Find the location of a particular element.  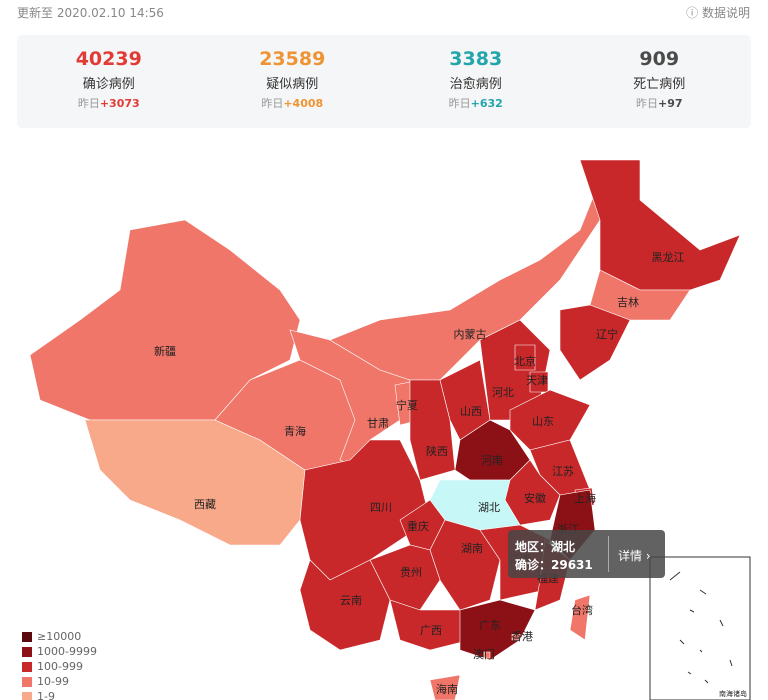

stat-delta-row: 昨日+4008 is located at coordinates (293, 103).